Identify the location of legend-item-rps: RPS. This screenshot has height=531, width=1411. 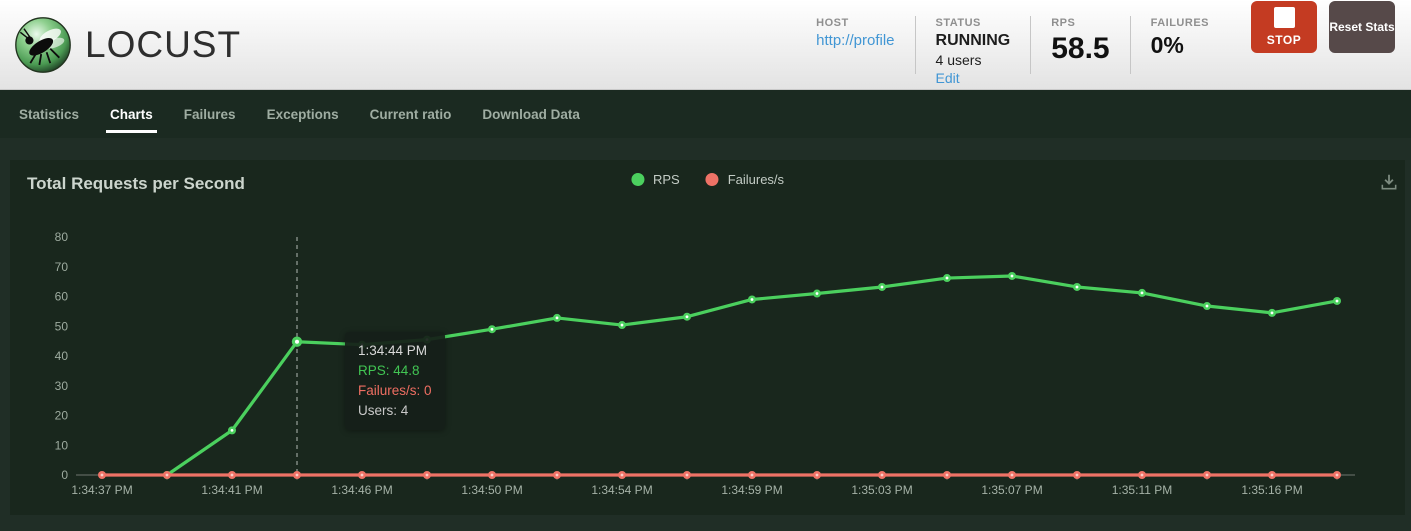
(655, 179).